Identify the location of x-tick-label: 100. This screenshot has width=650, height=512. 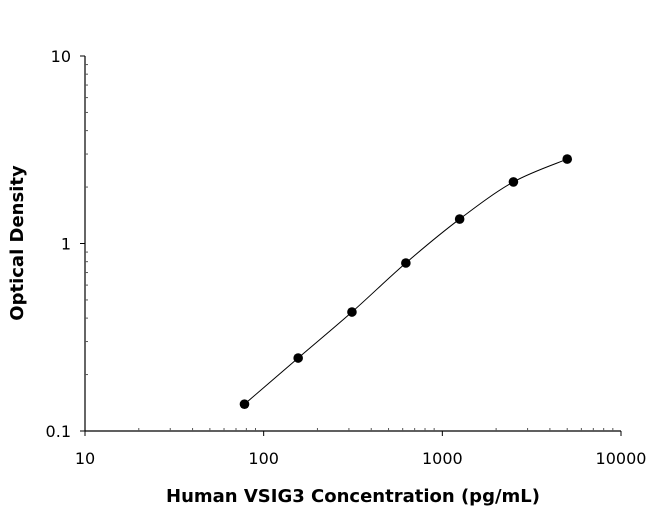
(263, 458).